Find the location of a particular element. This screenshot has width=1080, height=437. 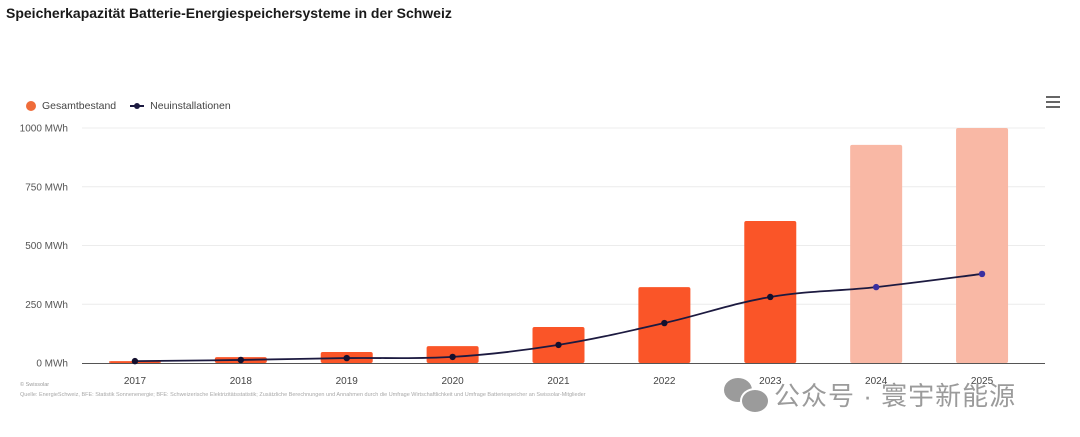

line-point-2023 is located at coordinates (770, 297).